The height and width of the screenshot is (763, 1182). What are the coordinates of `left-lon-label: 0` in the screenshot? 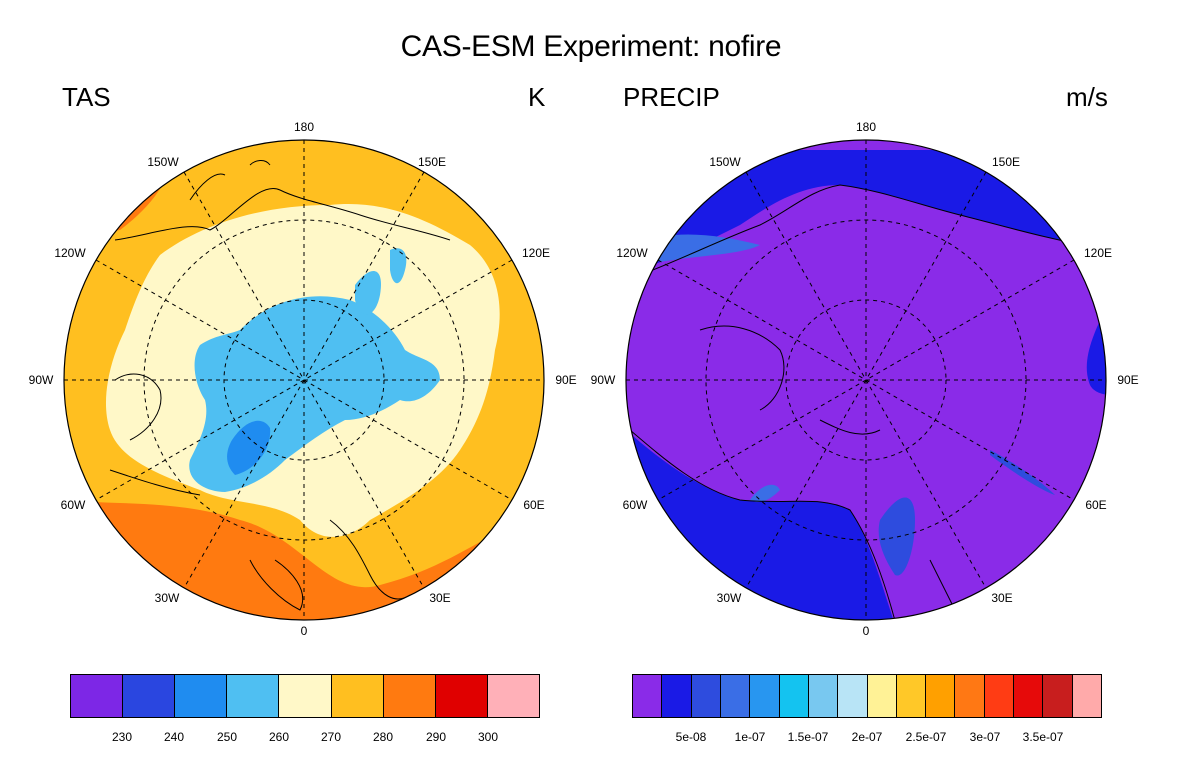 It's located at (304, 631).